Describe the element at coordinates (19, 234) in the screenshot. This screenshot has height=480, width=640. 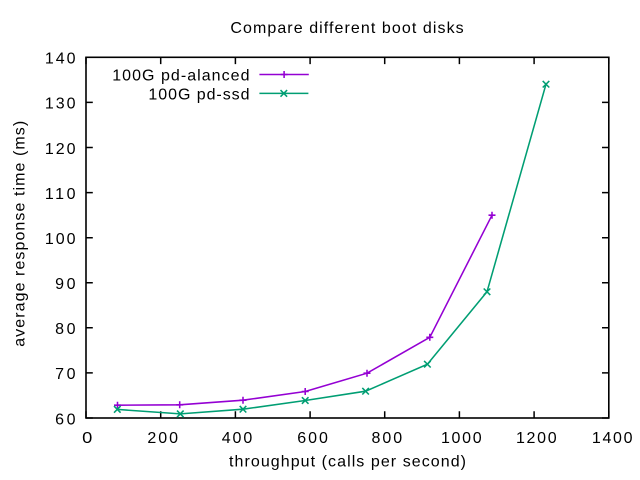
I see `svg-text: average response time (ms)` at that location.